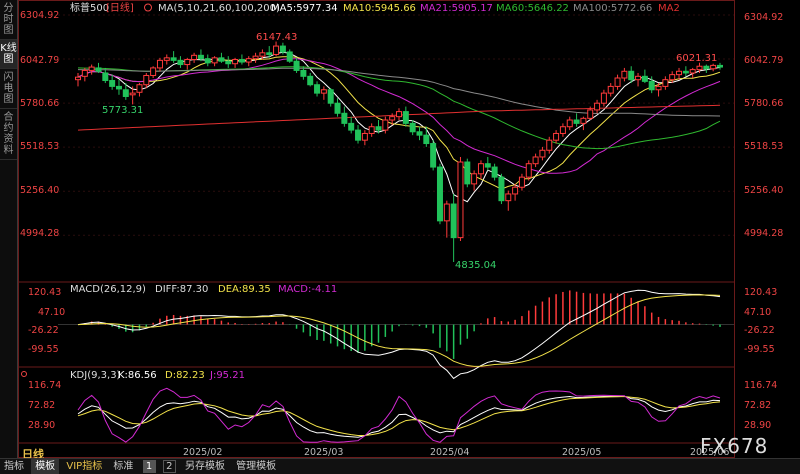 The width and height of the screenshot is (800, 474). I want to click on save-template-button: 另存模板, so click(204, 466).